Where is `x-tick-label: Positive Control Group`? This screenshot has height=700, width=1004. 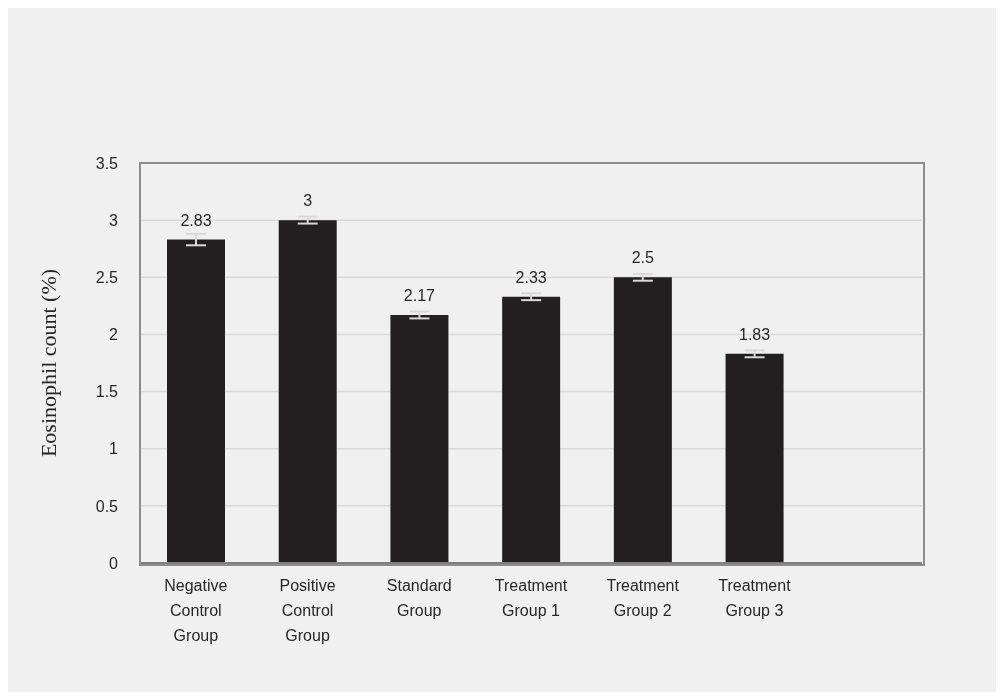
x-tick-label: Positive Control Group is located at coordinates (307, 610).